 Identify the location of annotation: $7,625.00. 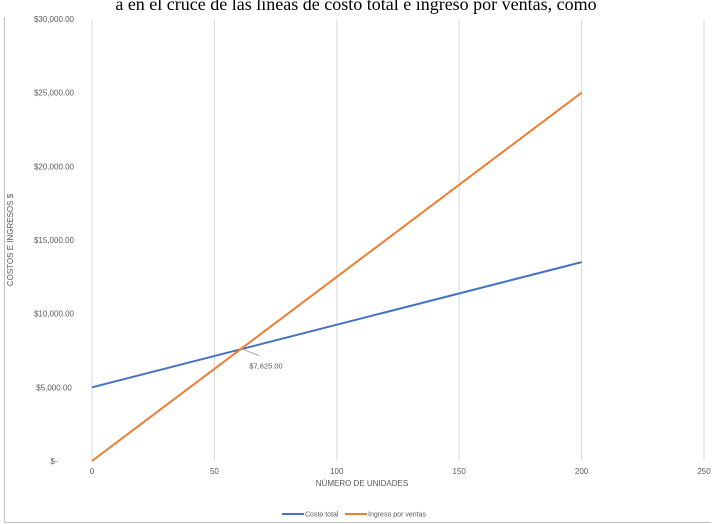
(262, 359).